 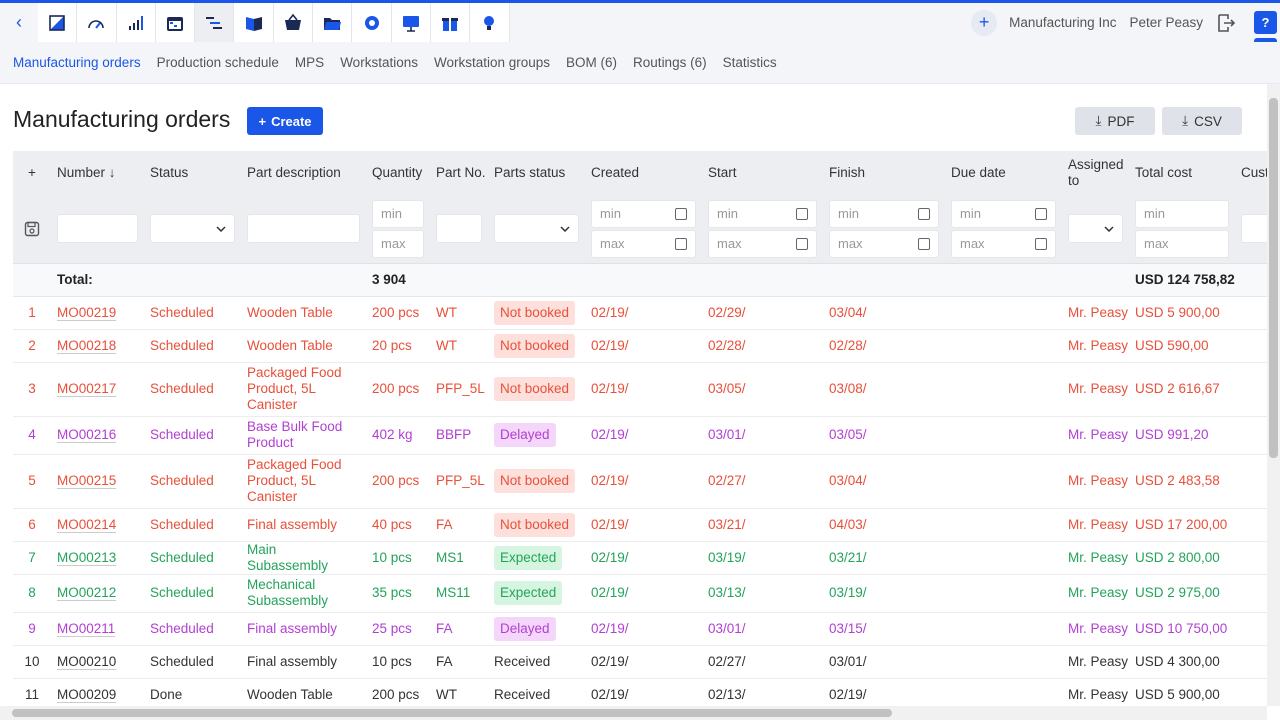 I want to click on company-name: Manufacturing Inc, so click(x=1063, y=22).